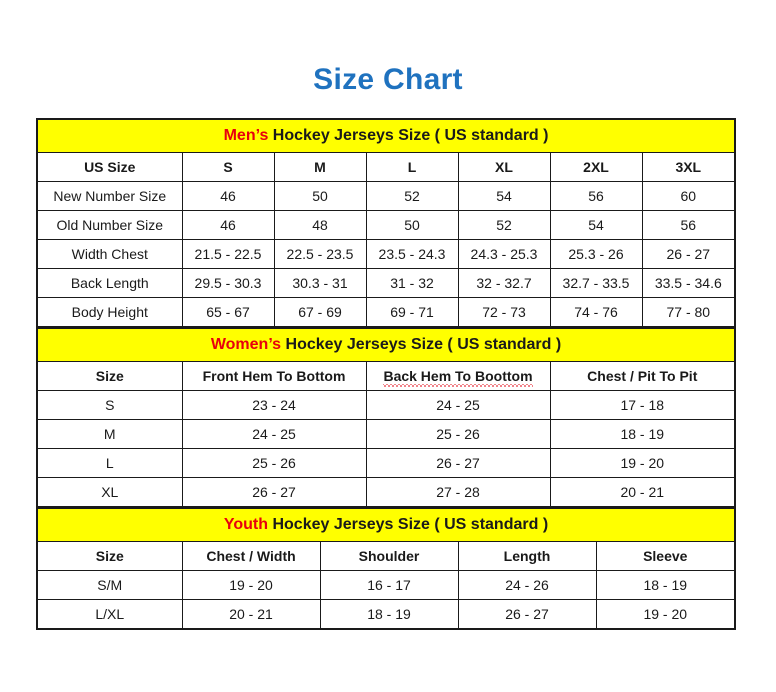 The width and height of the screenshot is (776, 692). I want to click on mens-row-2-value-5: 26 - 27, so click(688, 254).